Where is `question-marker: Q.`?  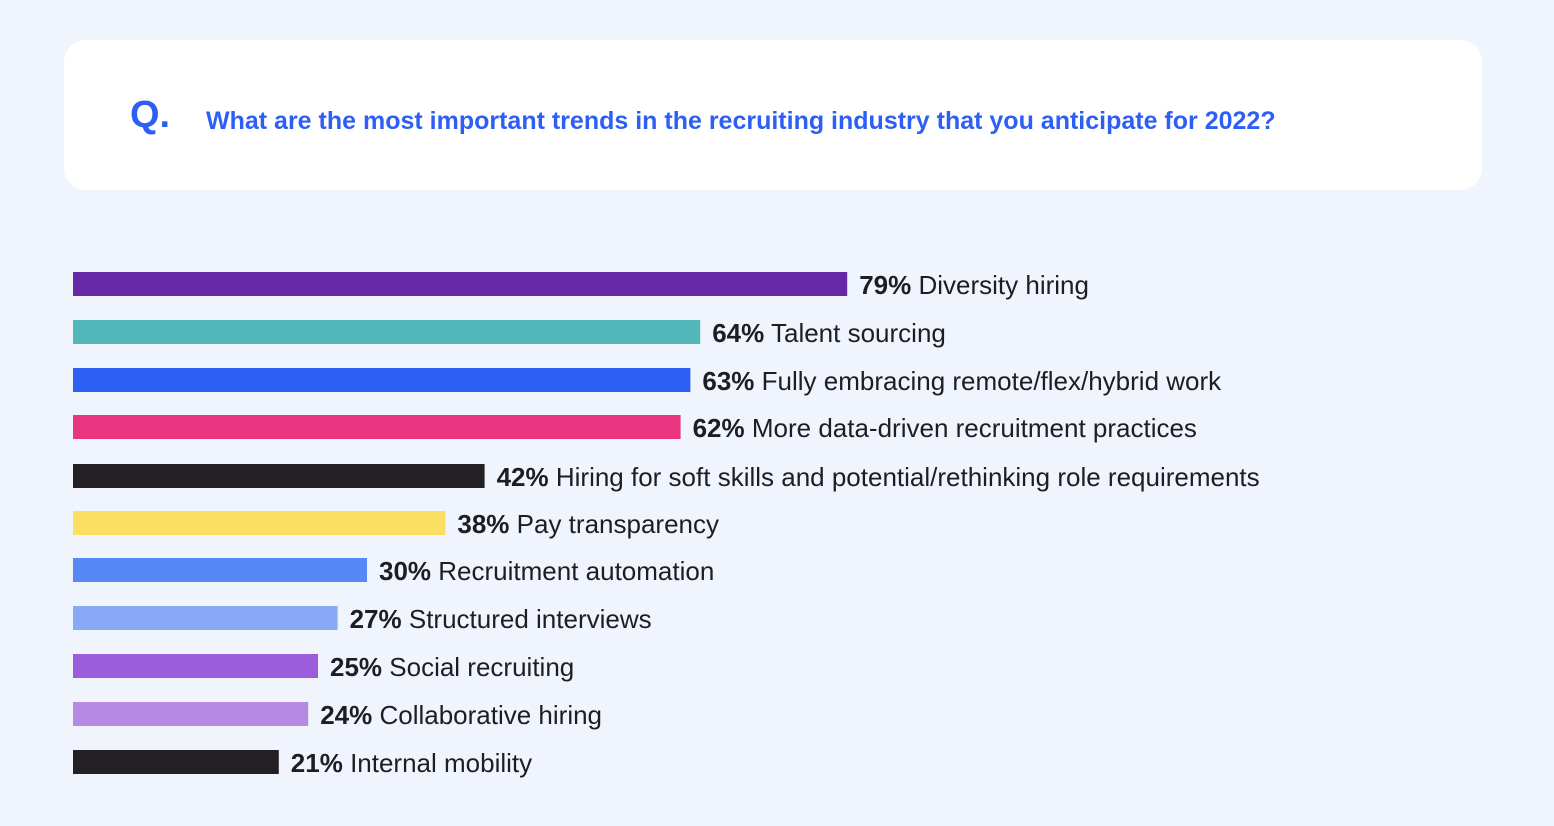 question-marker: Q. is located at coordinates (150, 115).